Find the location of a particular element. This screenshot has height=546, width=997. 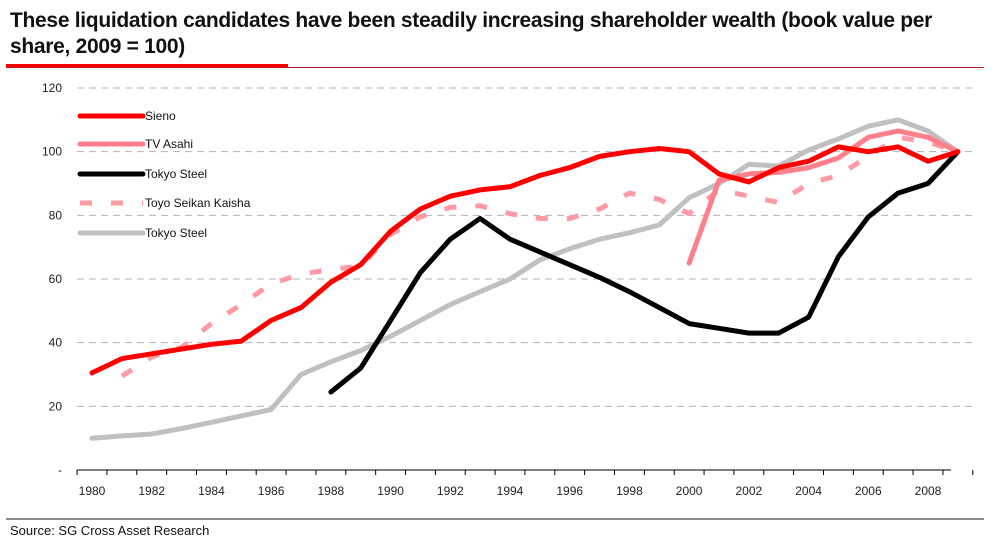

y-tick-label: 20 is located at coordinates (56, 406).